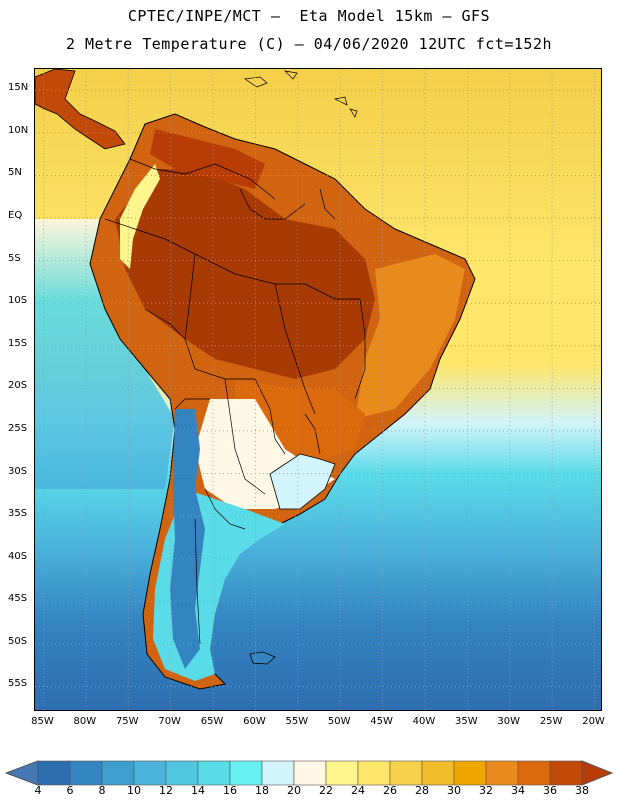 Image resolution: width=618 pixels, height=800 pixels. Describe the element at coordinates (593, 721) in the screenshot. I see `lon-label: 20W` at that location.